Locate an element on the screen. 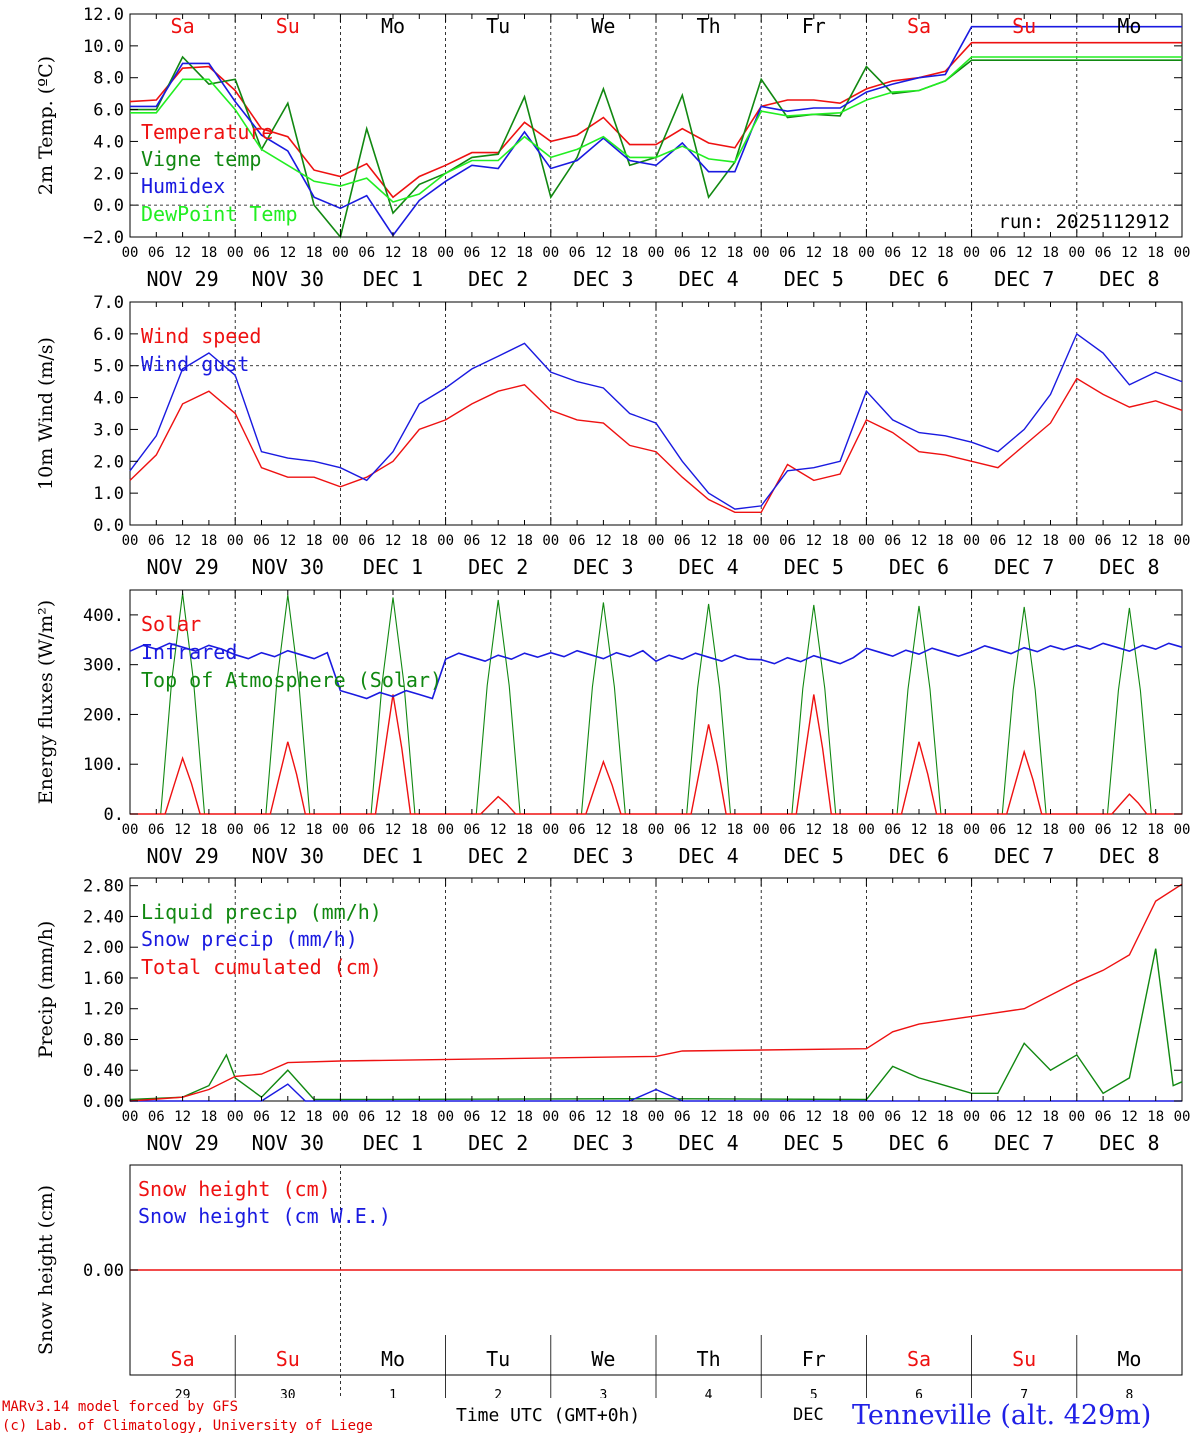 The height and width of the screenshot is (1440, 1194). y-tick-label: −2.0 is located at coordinates (103, 238).